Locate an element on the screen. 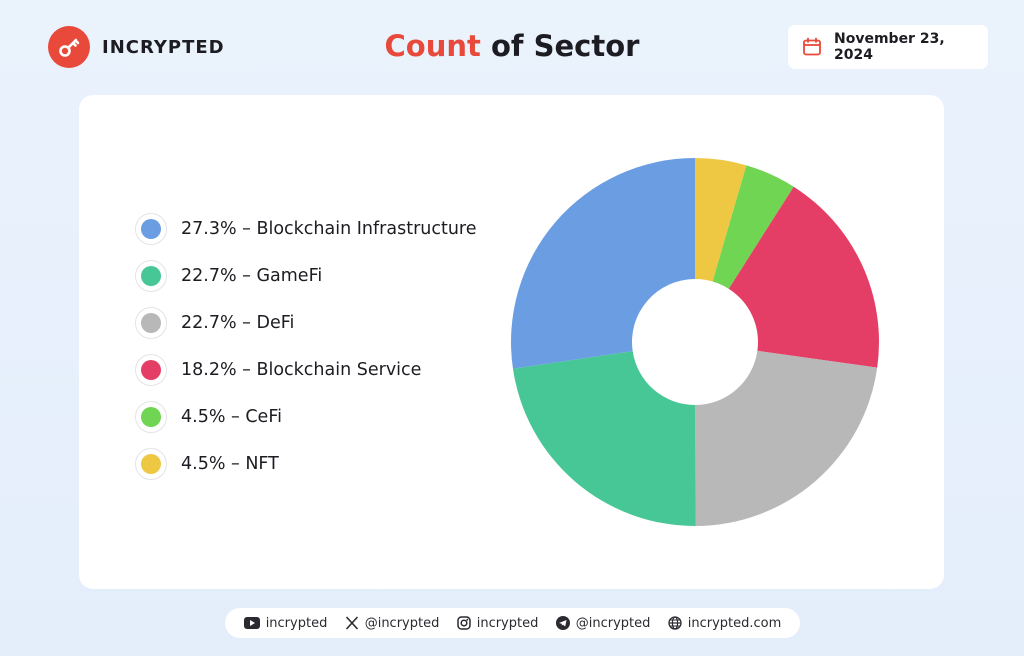 The height and width of the screenshot is (656, 1024). calendar-icon is located at coordinates (812, 47).